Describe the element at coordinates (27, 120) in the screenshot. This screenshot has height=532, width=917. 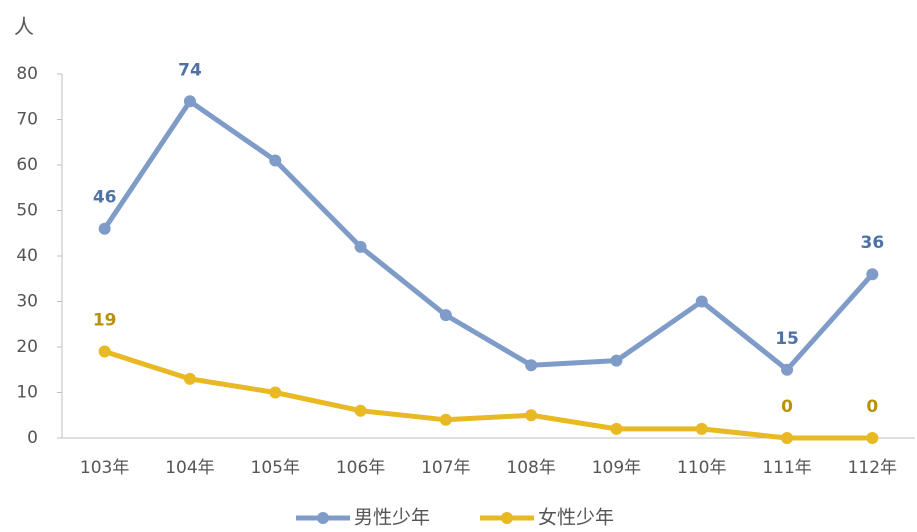
I see `y-tick-label: 70` at that location.